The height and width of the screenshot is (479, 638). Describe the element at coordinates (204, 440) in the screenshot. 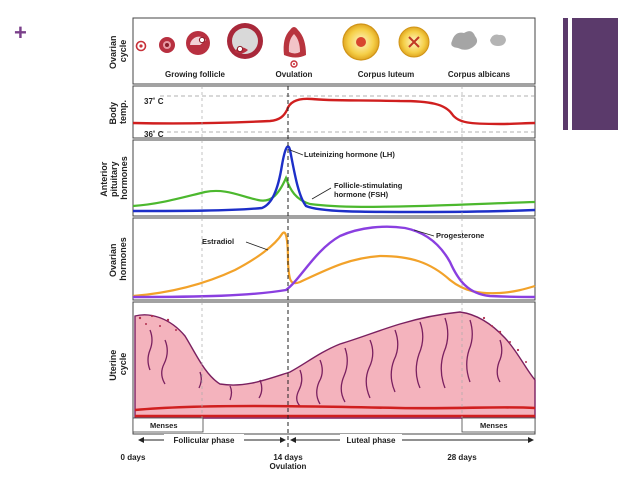

I see `follicular-phase-label: Follicular phase` at that location.